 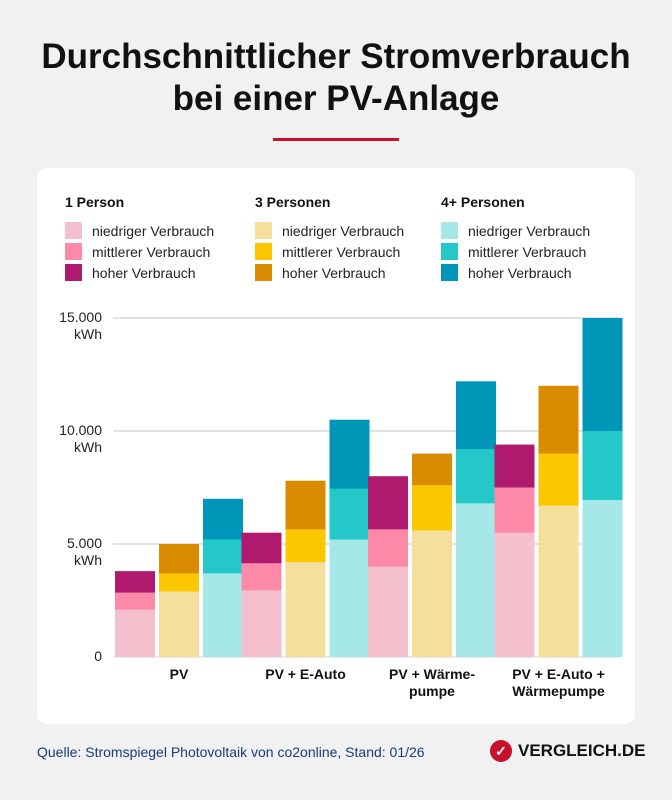 I want to click on y-tick-label: 15.000, so click(x=80, y=317).